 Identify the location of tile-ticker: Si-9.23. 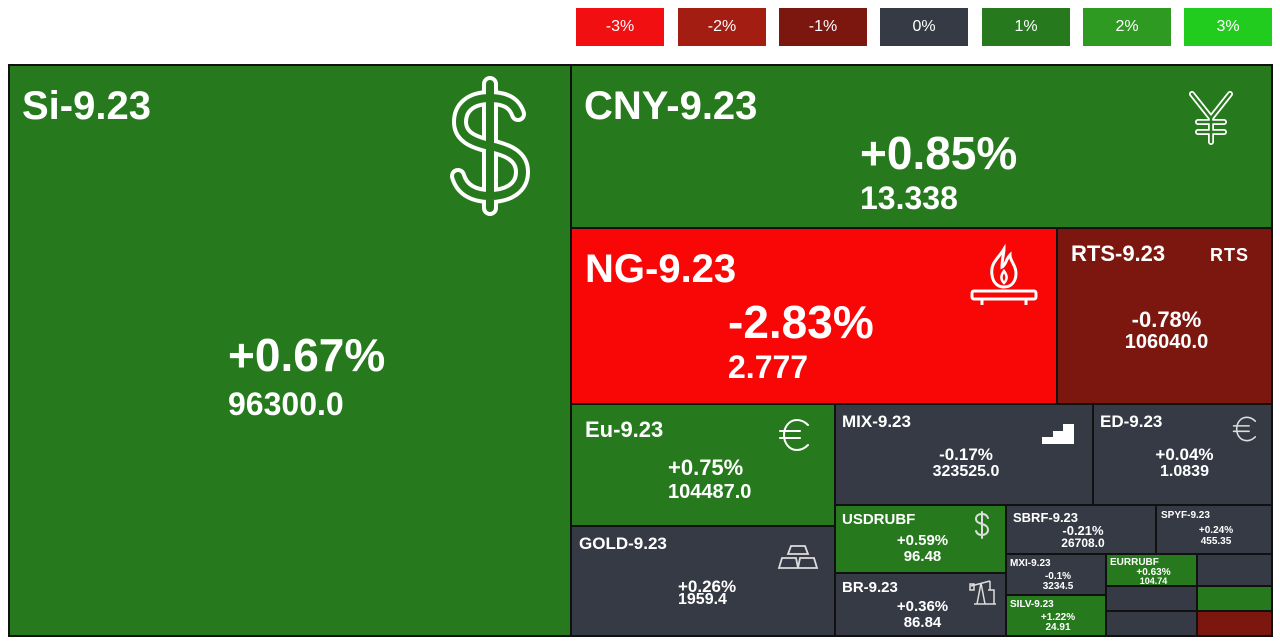
(86, 106).